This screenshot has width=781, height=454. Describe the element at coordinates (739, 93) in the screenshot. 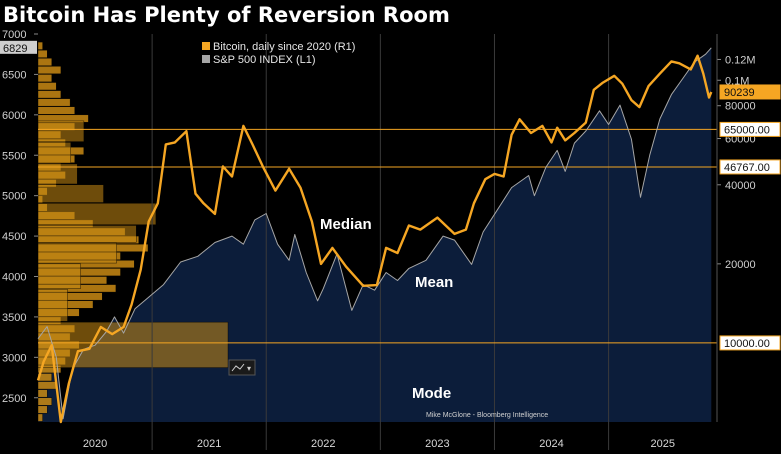

I see `bitcoin-last-value: 90239` at that location.